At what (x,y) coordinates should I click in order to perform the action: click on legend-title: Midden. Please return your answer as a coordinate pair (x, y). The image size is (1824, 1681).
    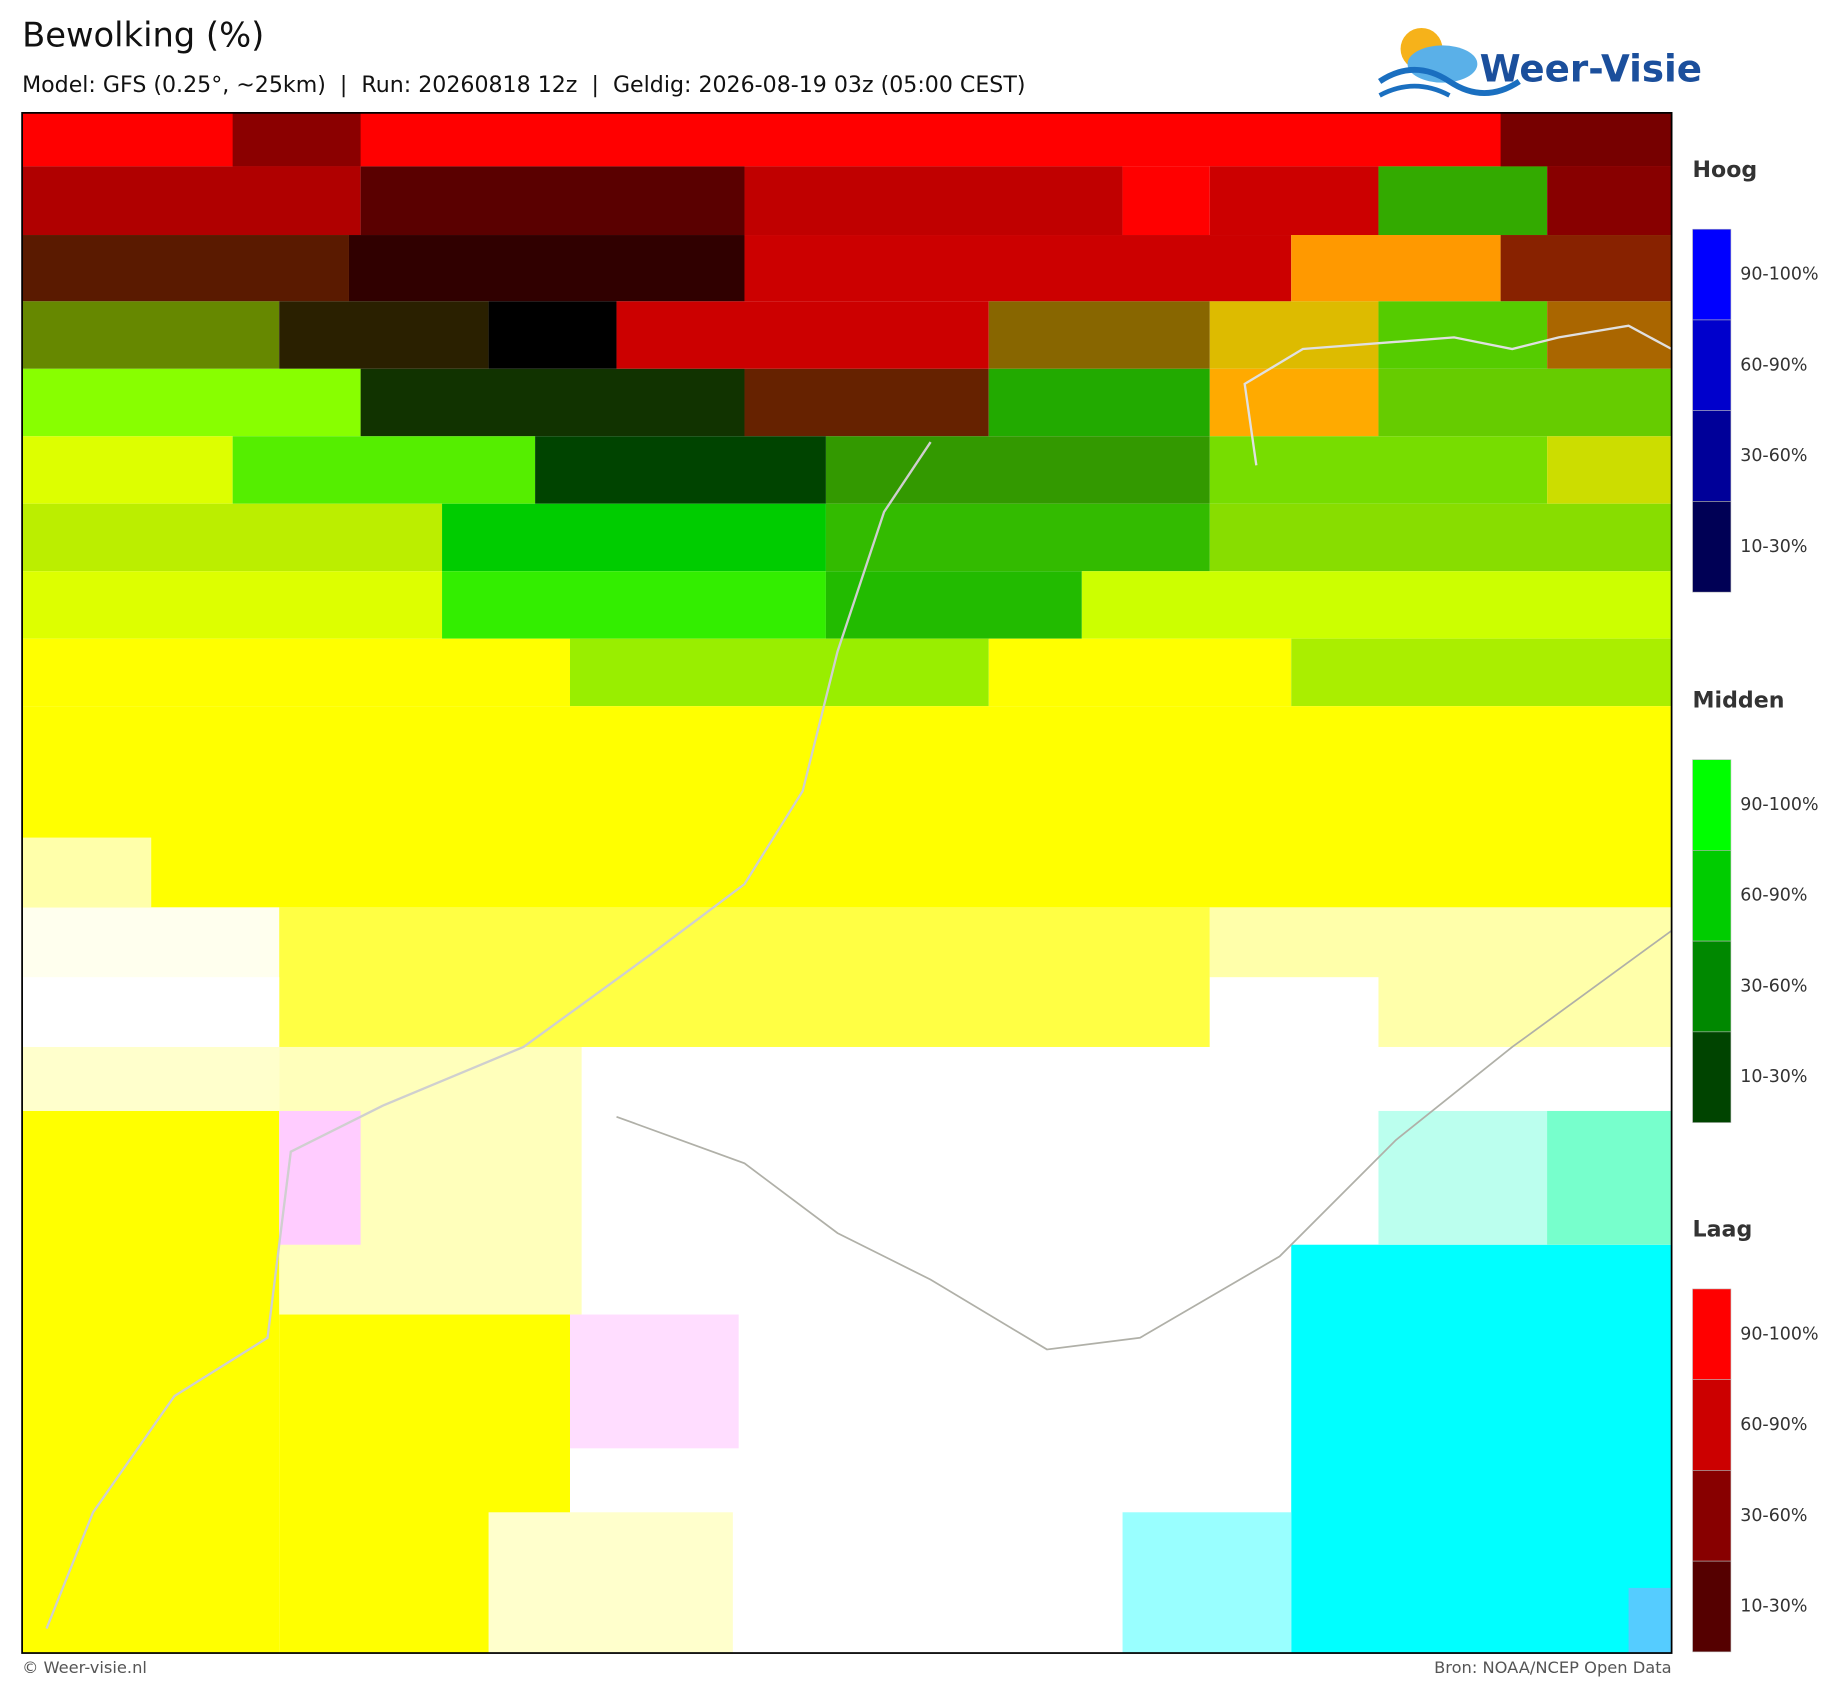
    Looking at the image, I should click on (1739, 700).